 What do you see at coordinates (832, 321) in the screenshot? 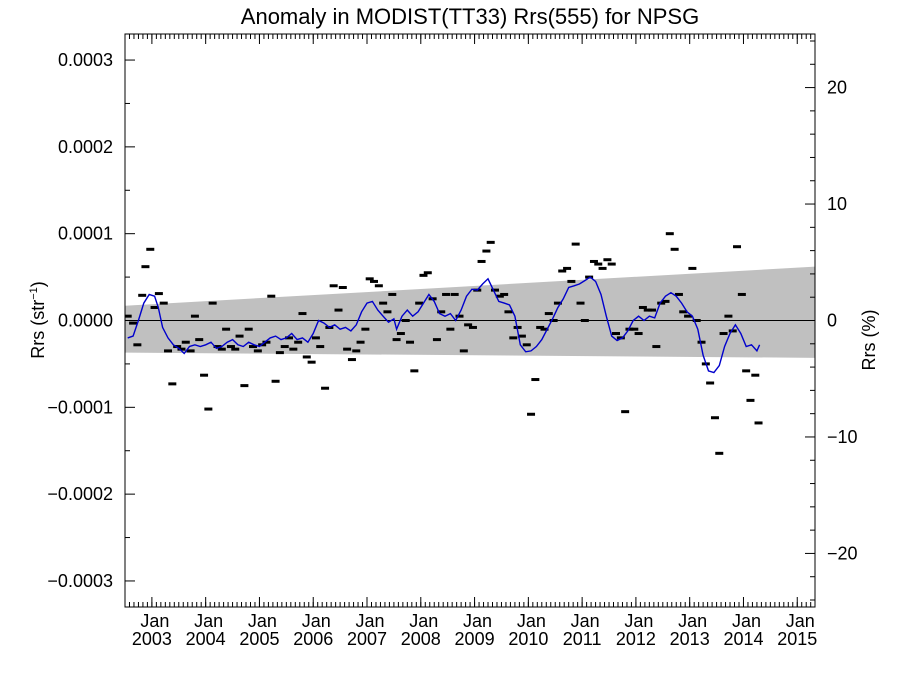
I see `right-tick-label: 0` at bounding box center [832, 321].